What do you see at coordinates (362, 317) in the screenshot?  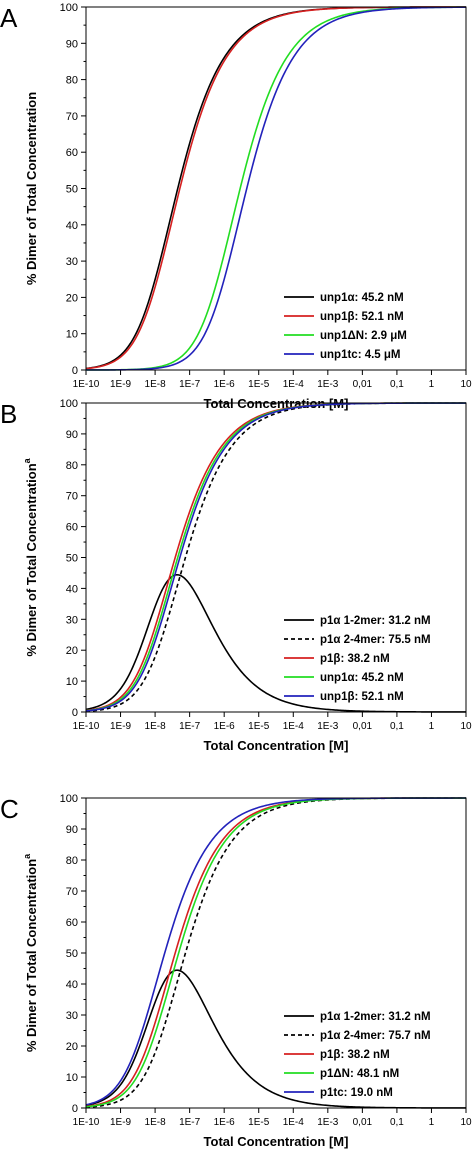 I see `legend-entry: unp1β: 52.1 nM` at bounding box center [362, 317].